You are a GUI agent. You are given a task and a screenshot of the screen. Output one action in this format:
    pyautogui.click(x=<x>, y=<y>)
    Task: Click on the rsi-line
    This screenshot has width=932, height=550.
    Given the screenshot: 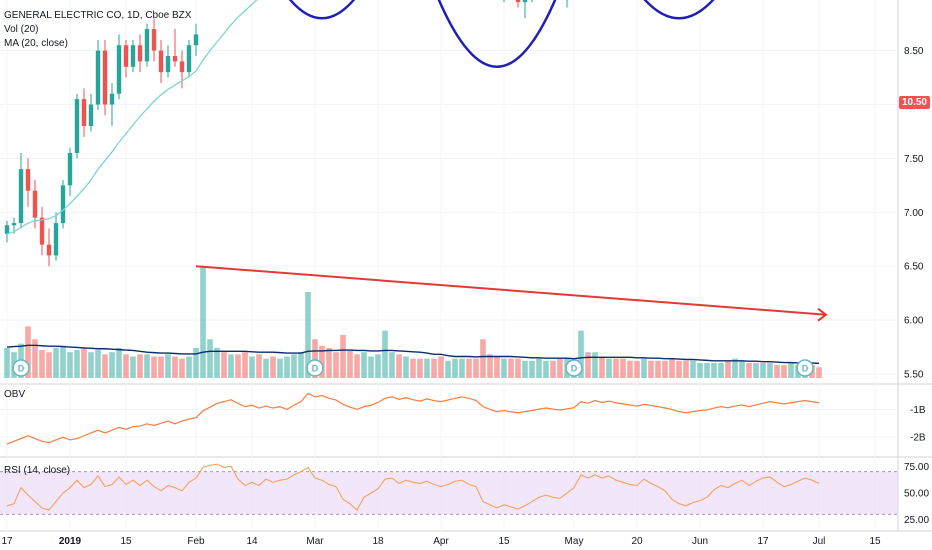 What is the action you would take?
    pyautogui.click(x=413, y=487)
    